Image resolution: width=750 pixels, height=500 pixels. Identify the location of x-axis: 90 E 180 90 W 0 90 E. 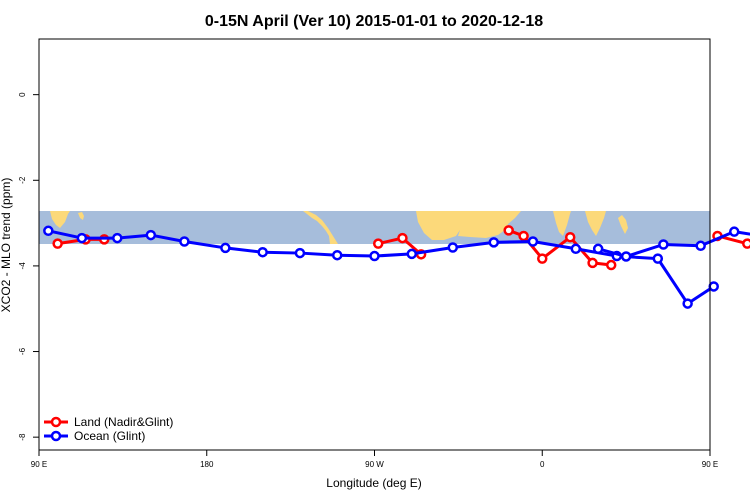
(374, 459).